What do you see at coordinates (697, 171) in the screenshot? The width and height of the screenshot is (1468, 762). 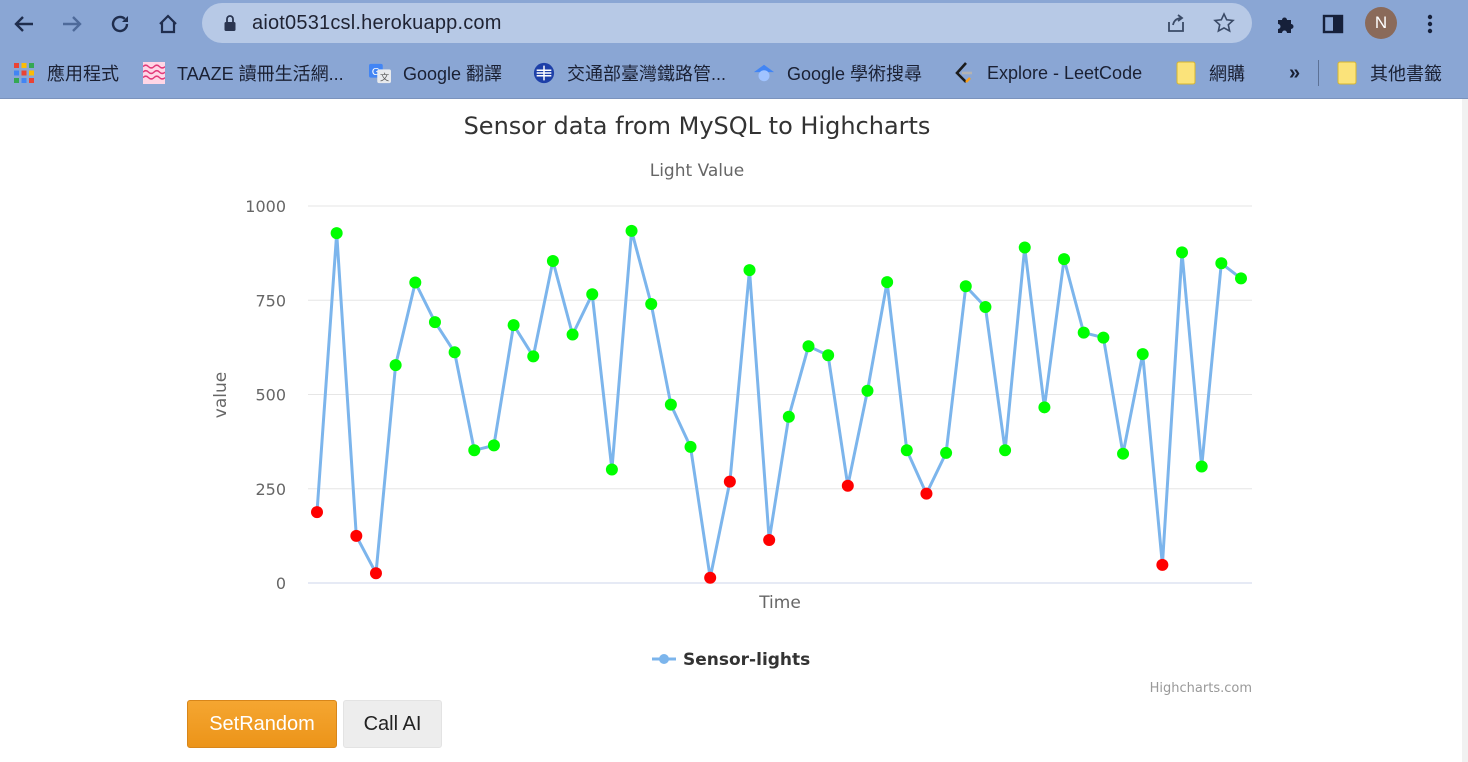 I see `chart-subtitle: Light Value` at bounding box center [697, 171].